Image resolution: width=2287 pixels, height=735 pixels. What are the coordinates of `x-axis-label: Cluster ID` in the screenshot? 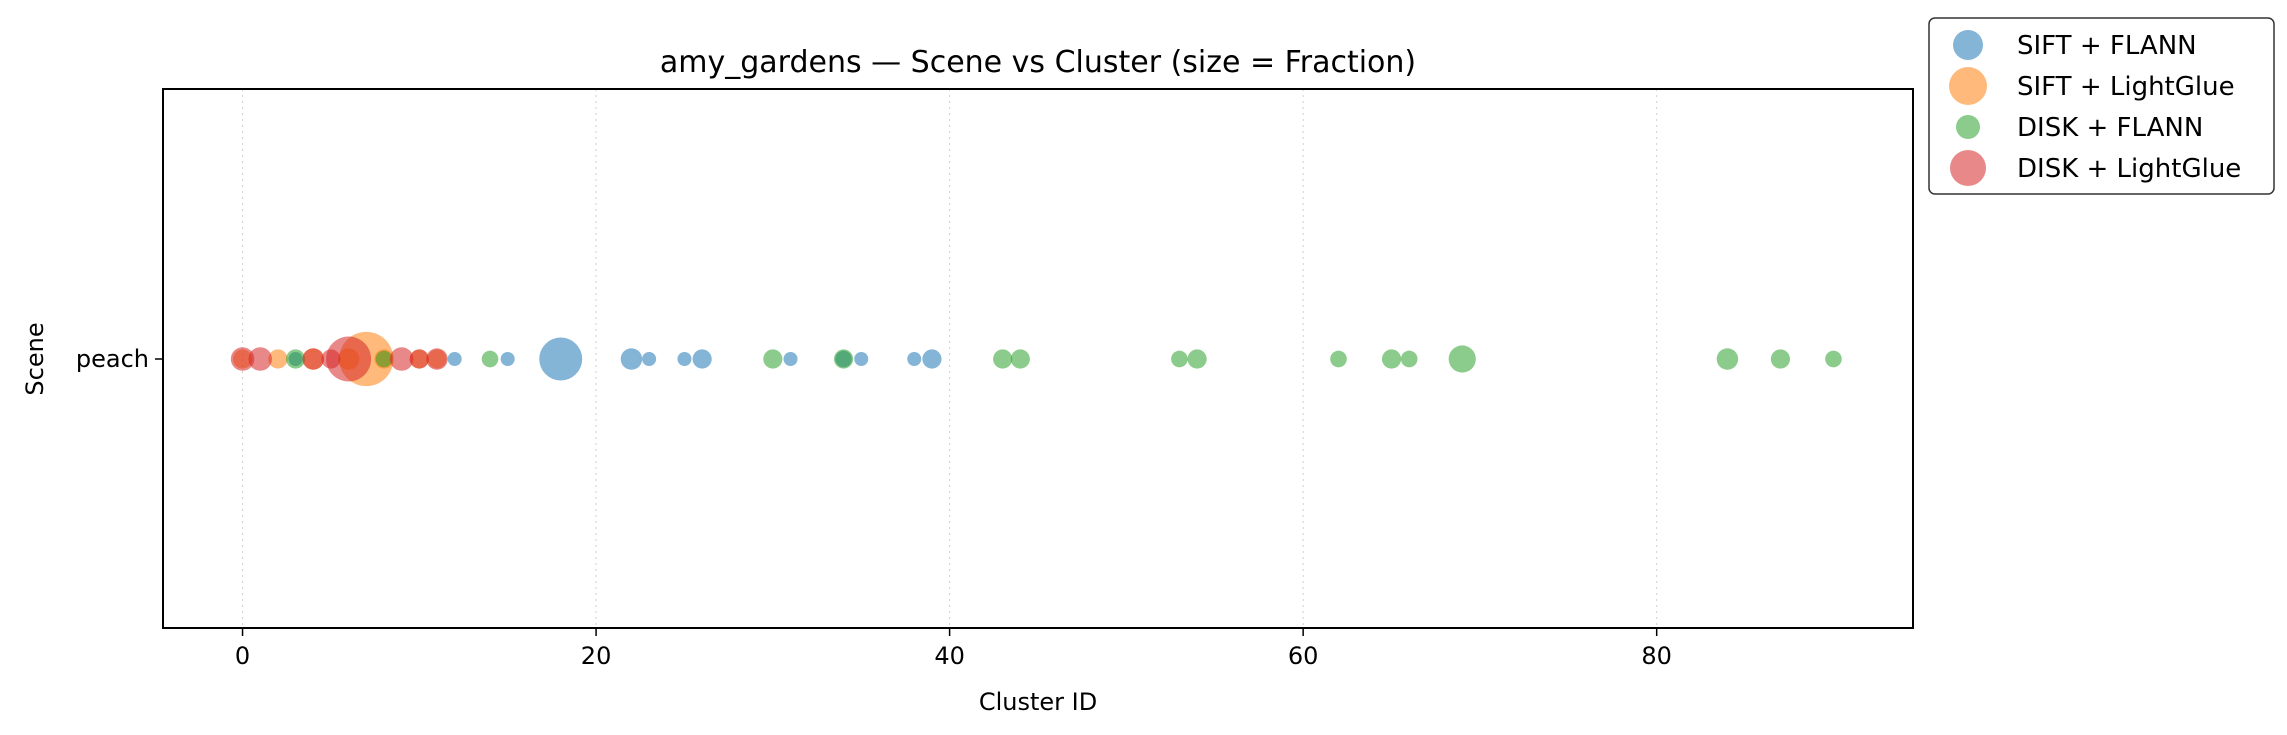 It's located at (1038, 702).